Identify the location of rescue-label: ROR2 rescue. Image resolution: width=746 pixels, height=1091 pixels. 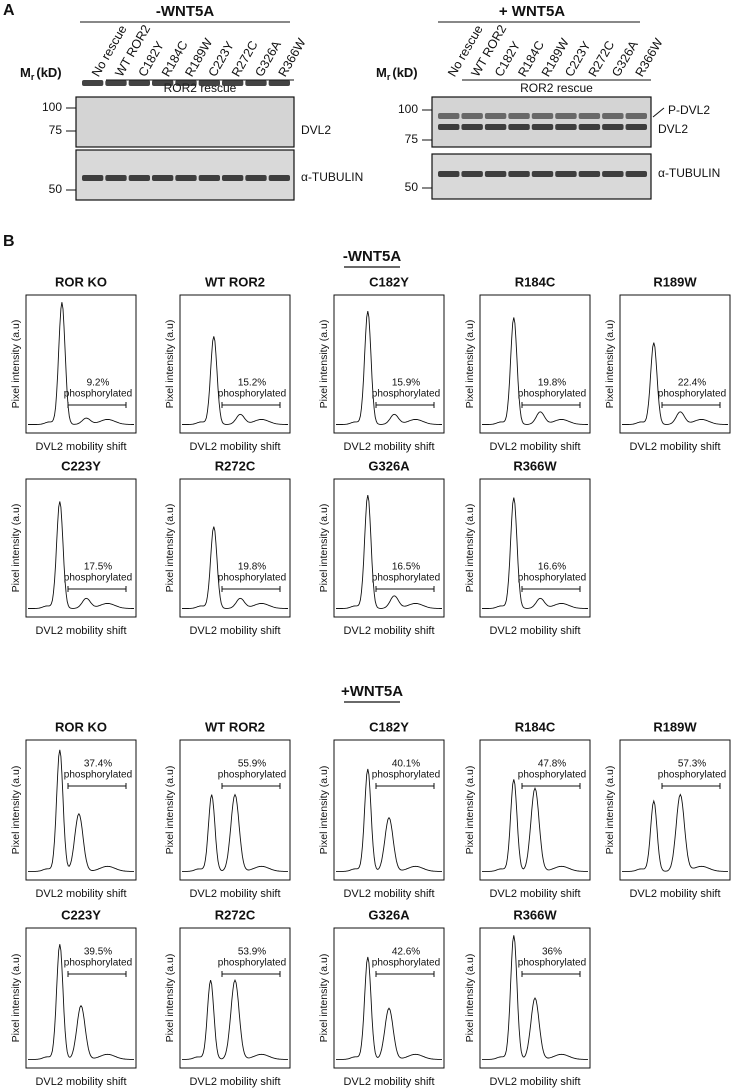
(556, 88).